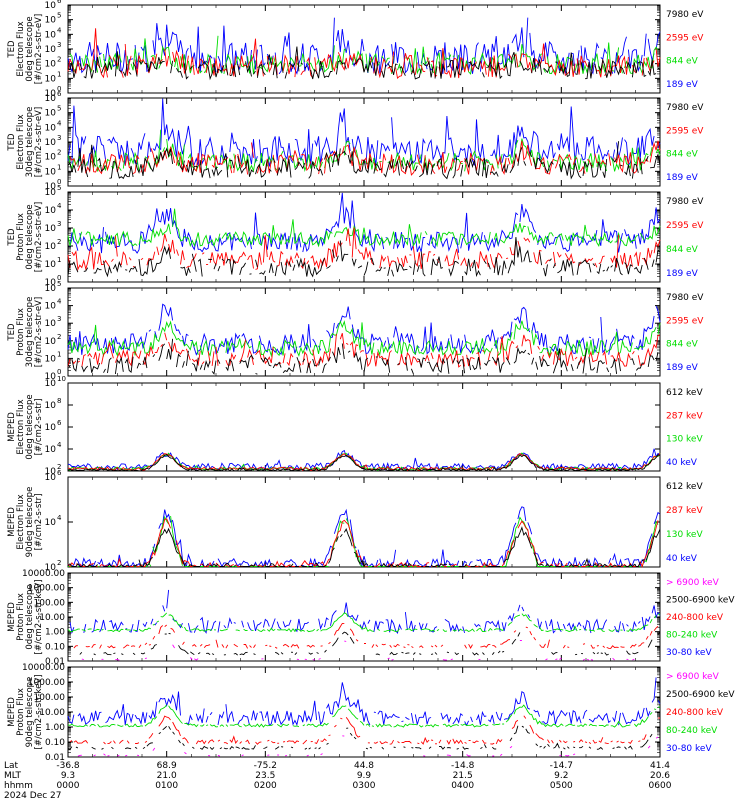 This screenshot has width=750, height=800. Describe the element at coordinates (59, 401) in the screenshot. I see `y-tick-label-exponent: 8` at that location.